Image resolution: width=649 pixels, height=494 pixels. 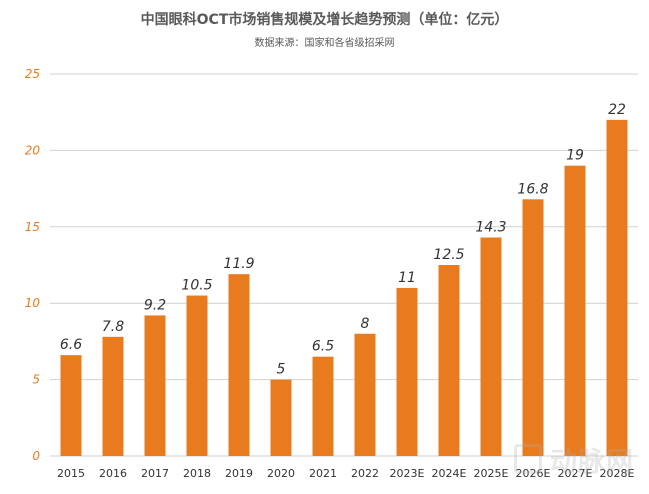 What do you see at coordinates (281, 473) in the screenshot?
I see `x-tick-label: 2020` at bounding box center [281, 473].